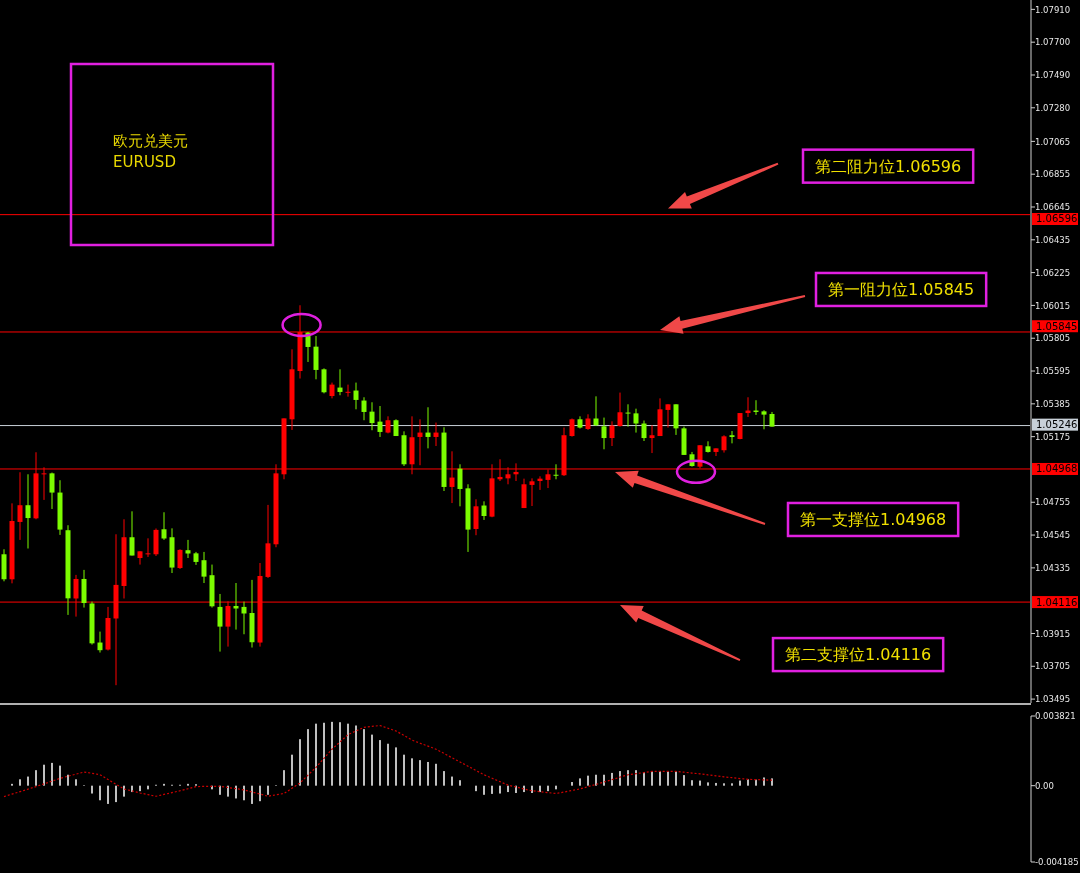 Image resolution: width=1080 pixels, height=873 pixels. Describe the element at coordinates (1053, 107) in the screenshot. I see `y-tick-label: 1.07280` at that location.